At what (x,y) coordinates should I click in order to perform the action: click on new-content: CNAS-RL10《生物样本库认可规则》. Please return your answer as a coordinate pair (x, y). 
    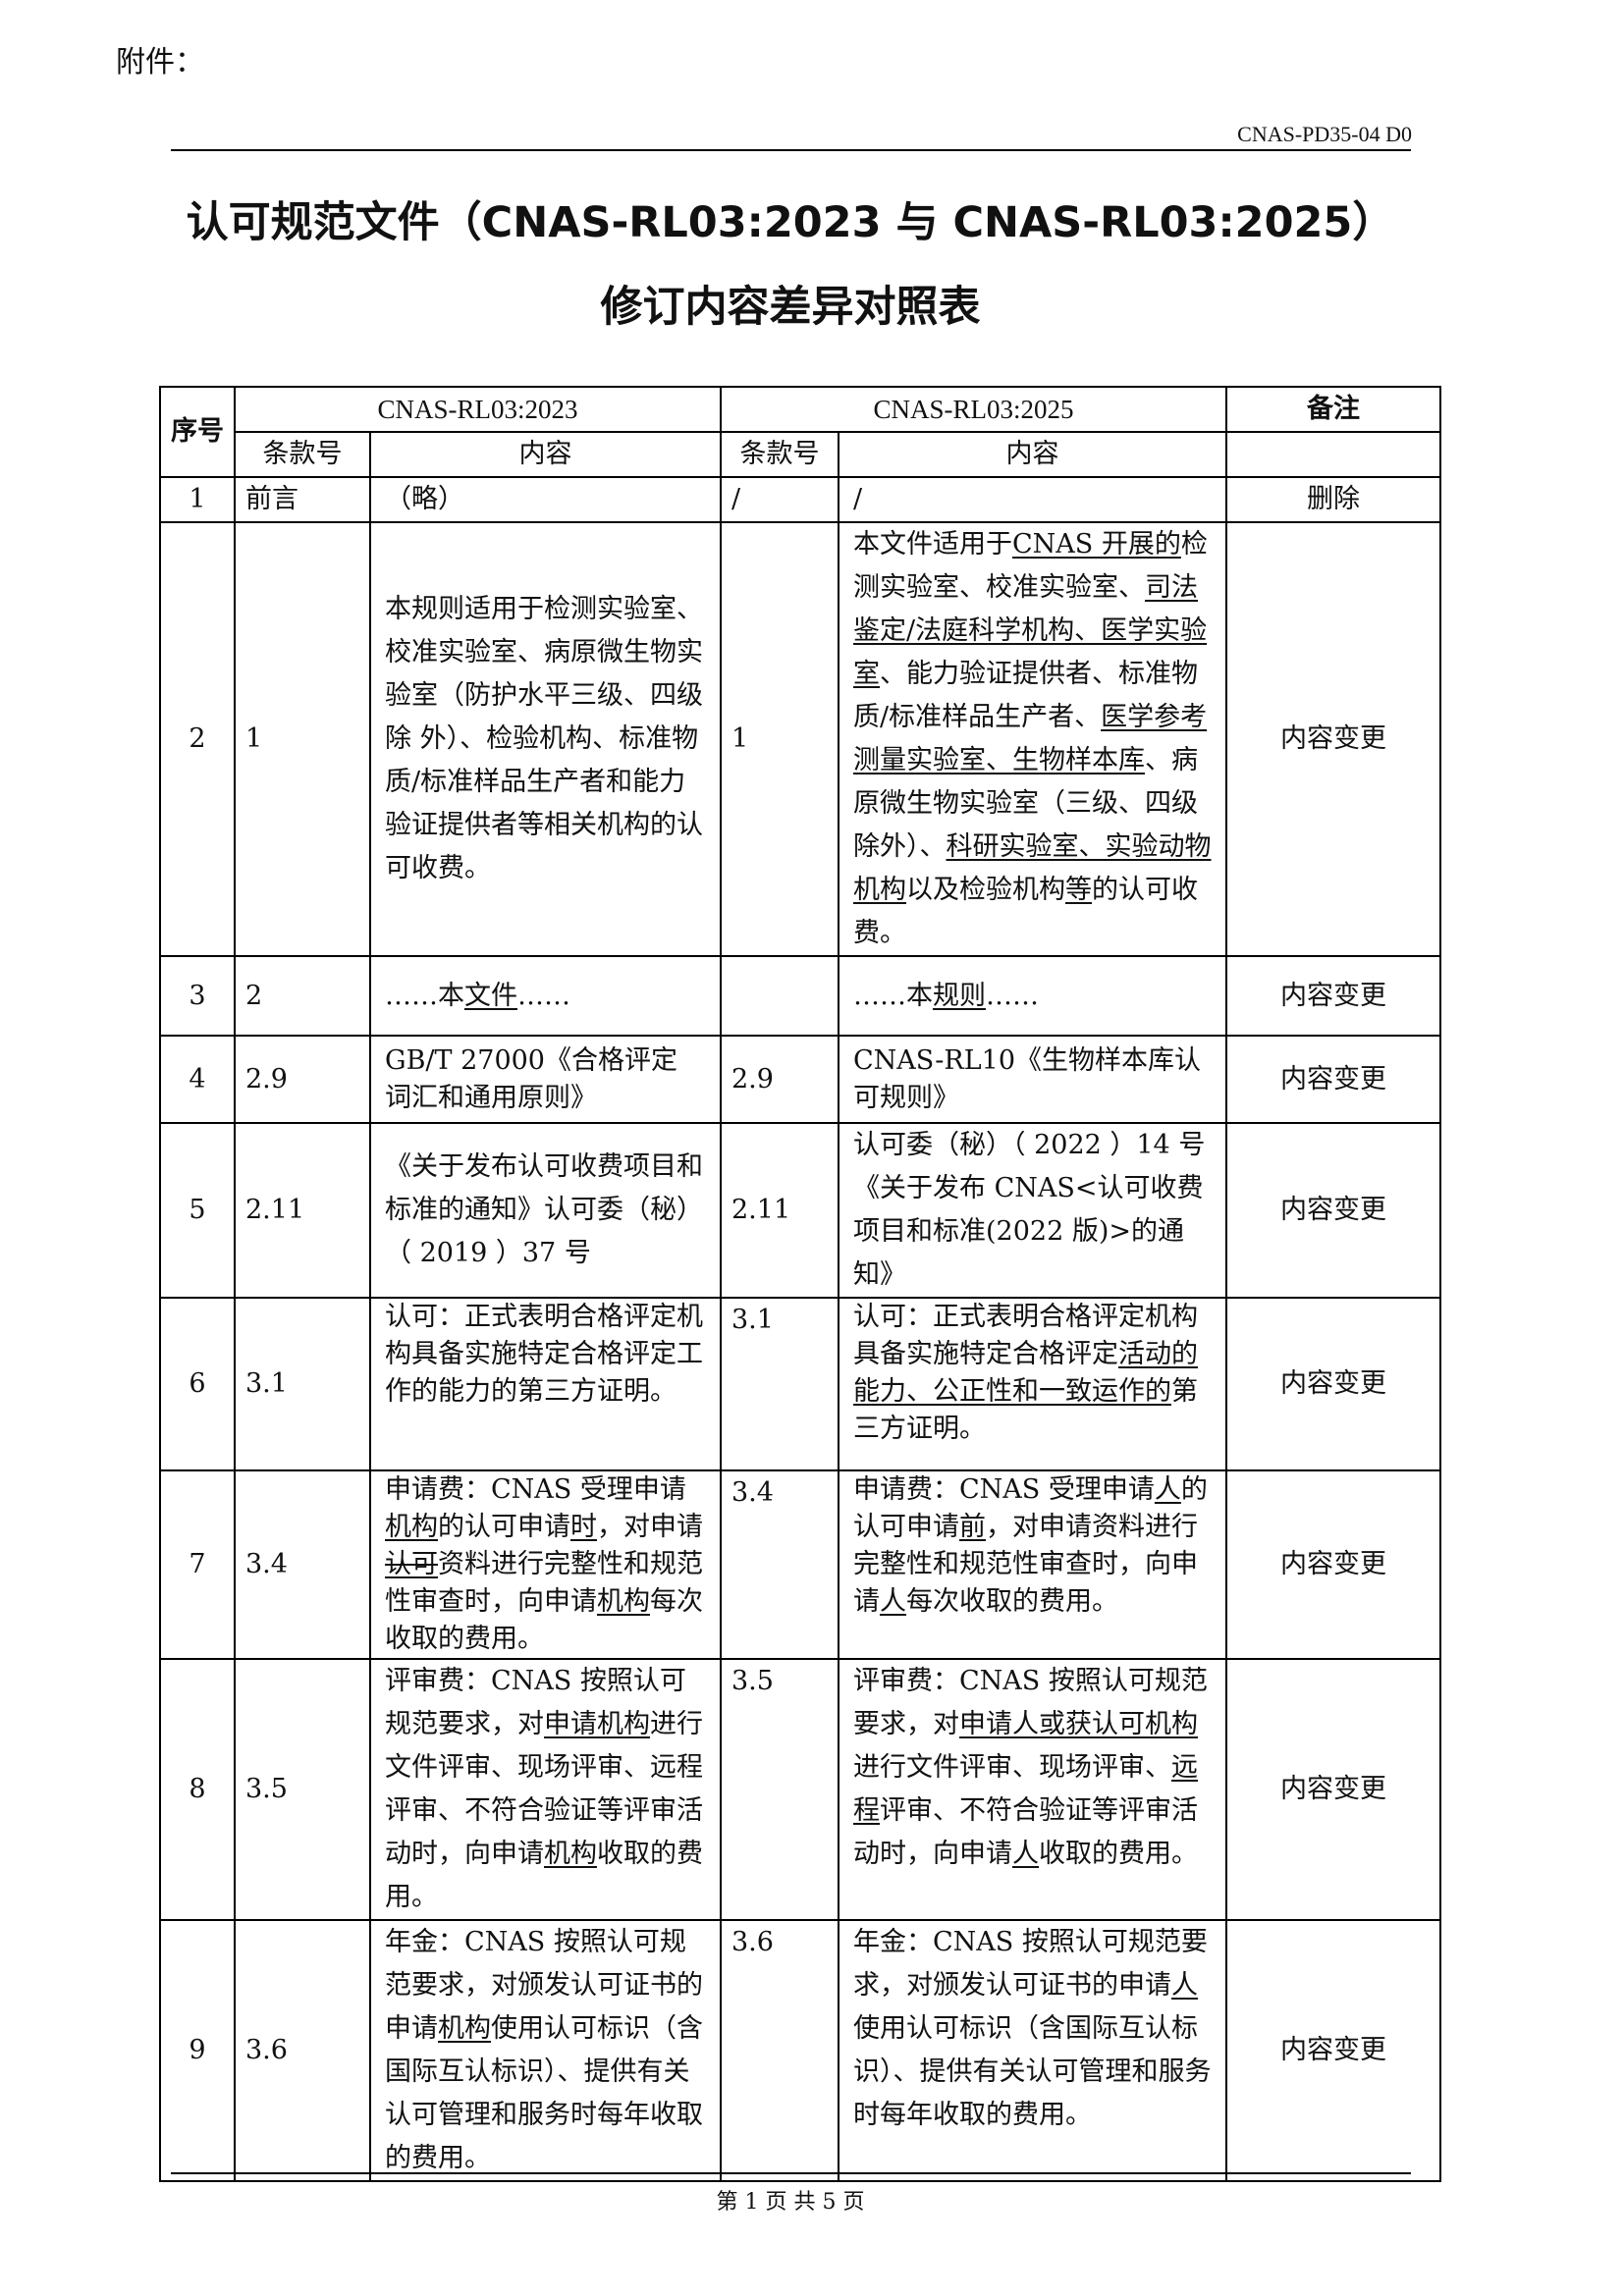
    Looking at the image, I should click on (1032, 1079).